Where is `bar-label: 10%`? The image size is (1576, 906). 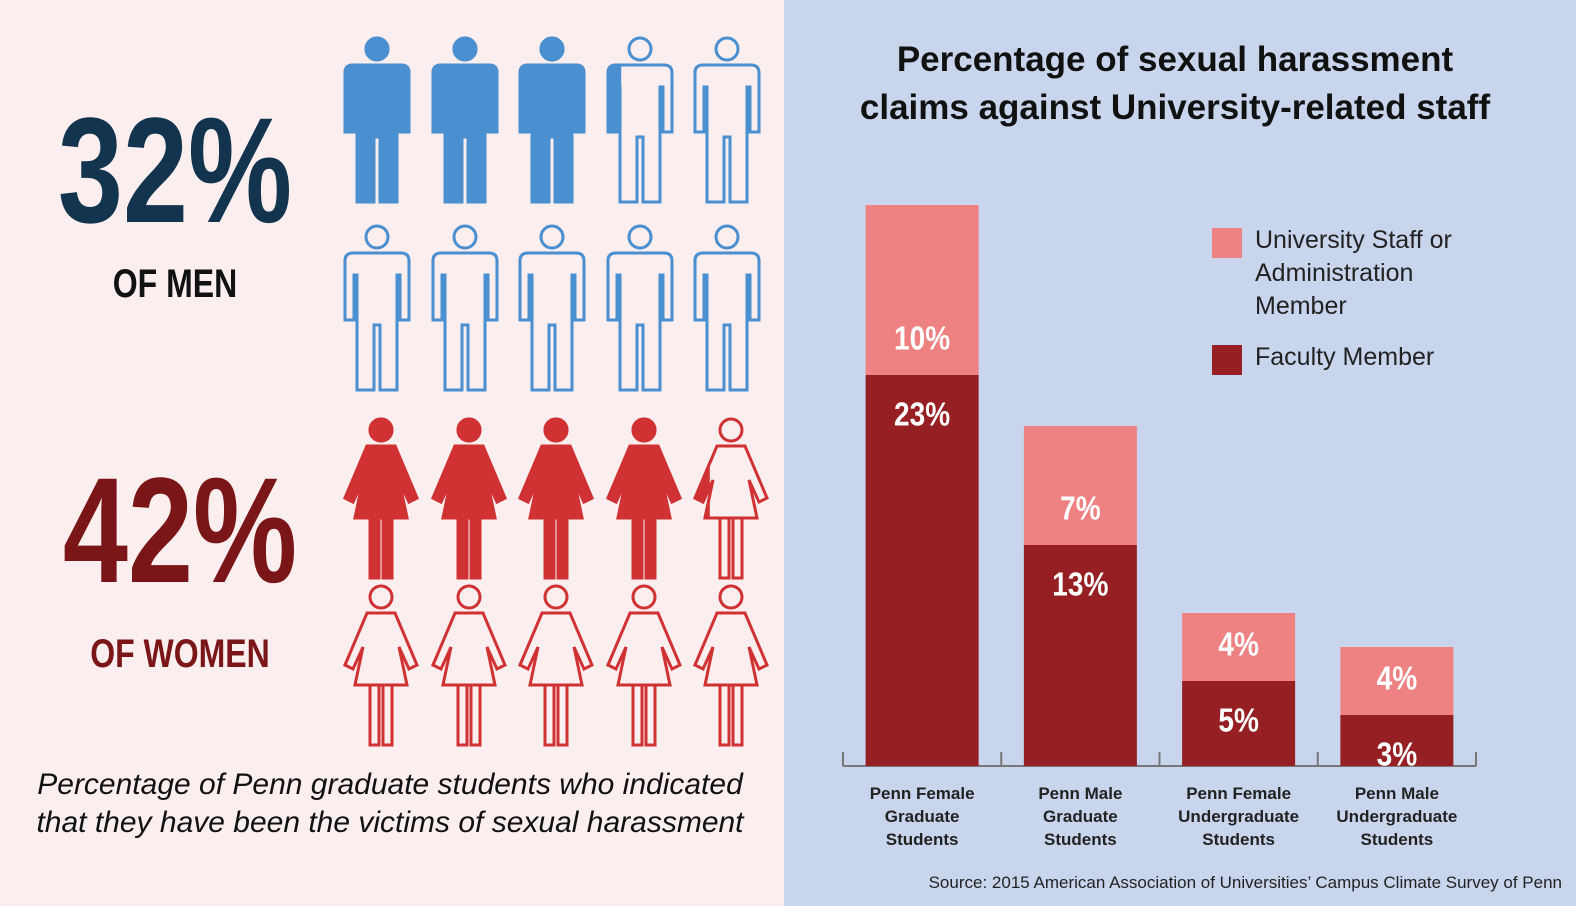
bar-label: 10% is located at coordinates (922, 339).